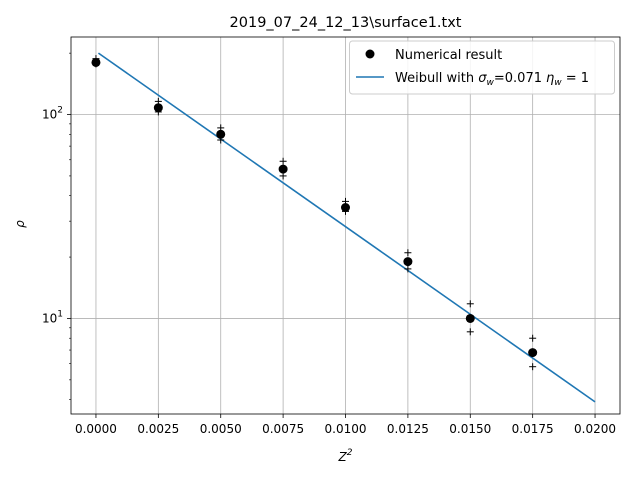  Describe the element at coordinates (52, 114) in the screenshot. I see `y-tick-label: 10²` at that location.